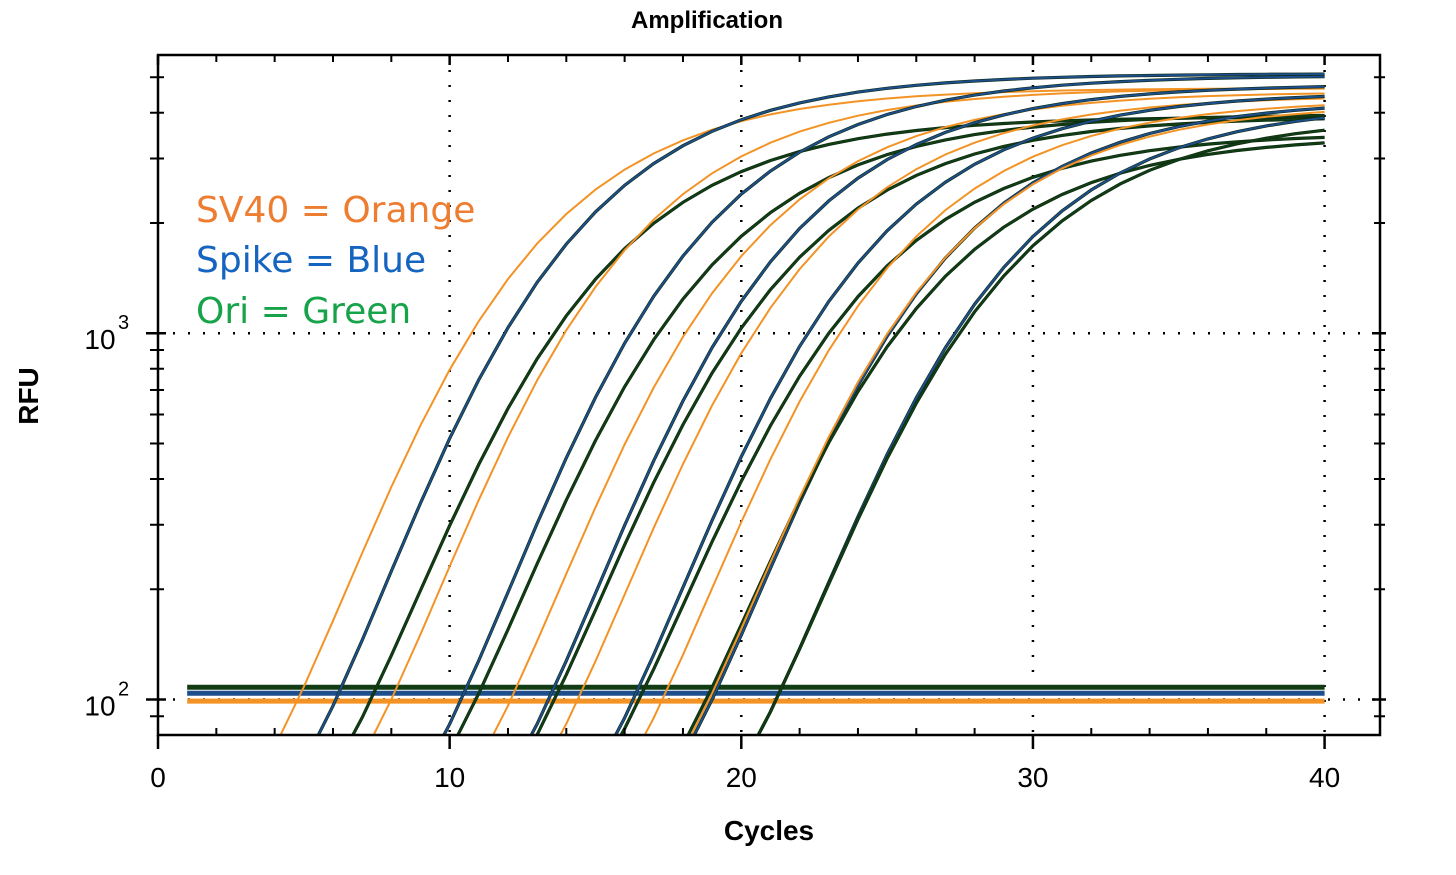 This screenshot has width=1456, height=875. Describe the element at coordinates (769, 830) in the screenshot. I see `x-axis-label: Cycles` at that location.